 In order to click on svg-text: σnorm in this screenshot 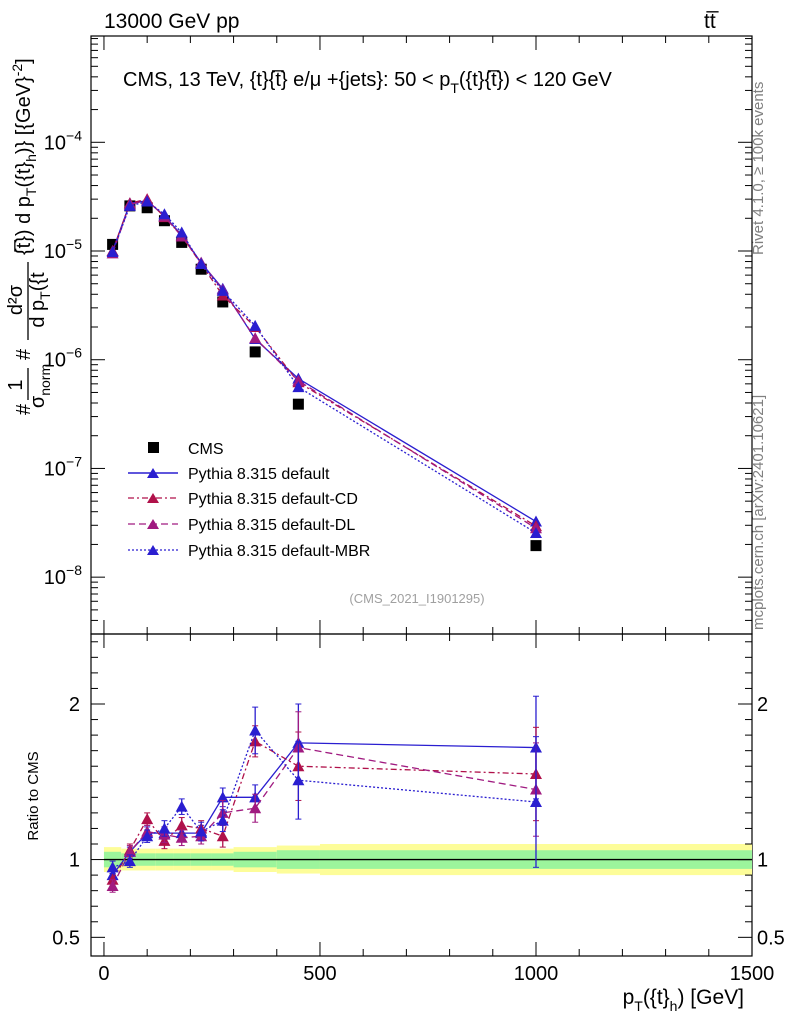, I will do `click(40, 386)`.